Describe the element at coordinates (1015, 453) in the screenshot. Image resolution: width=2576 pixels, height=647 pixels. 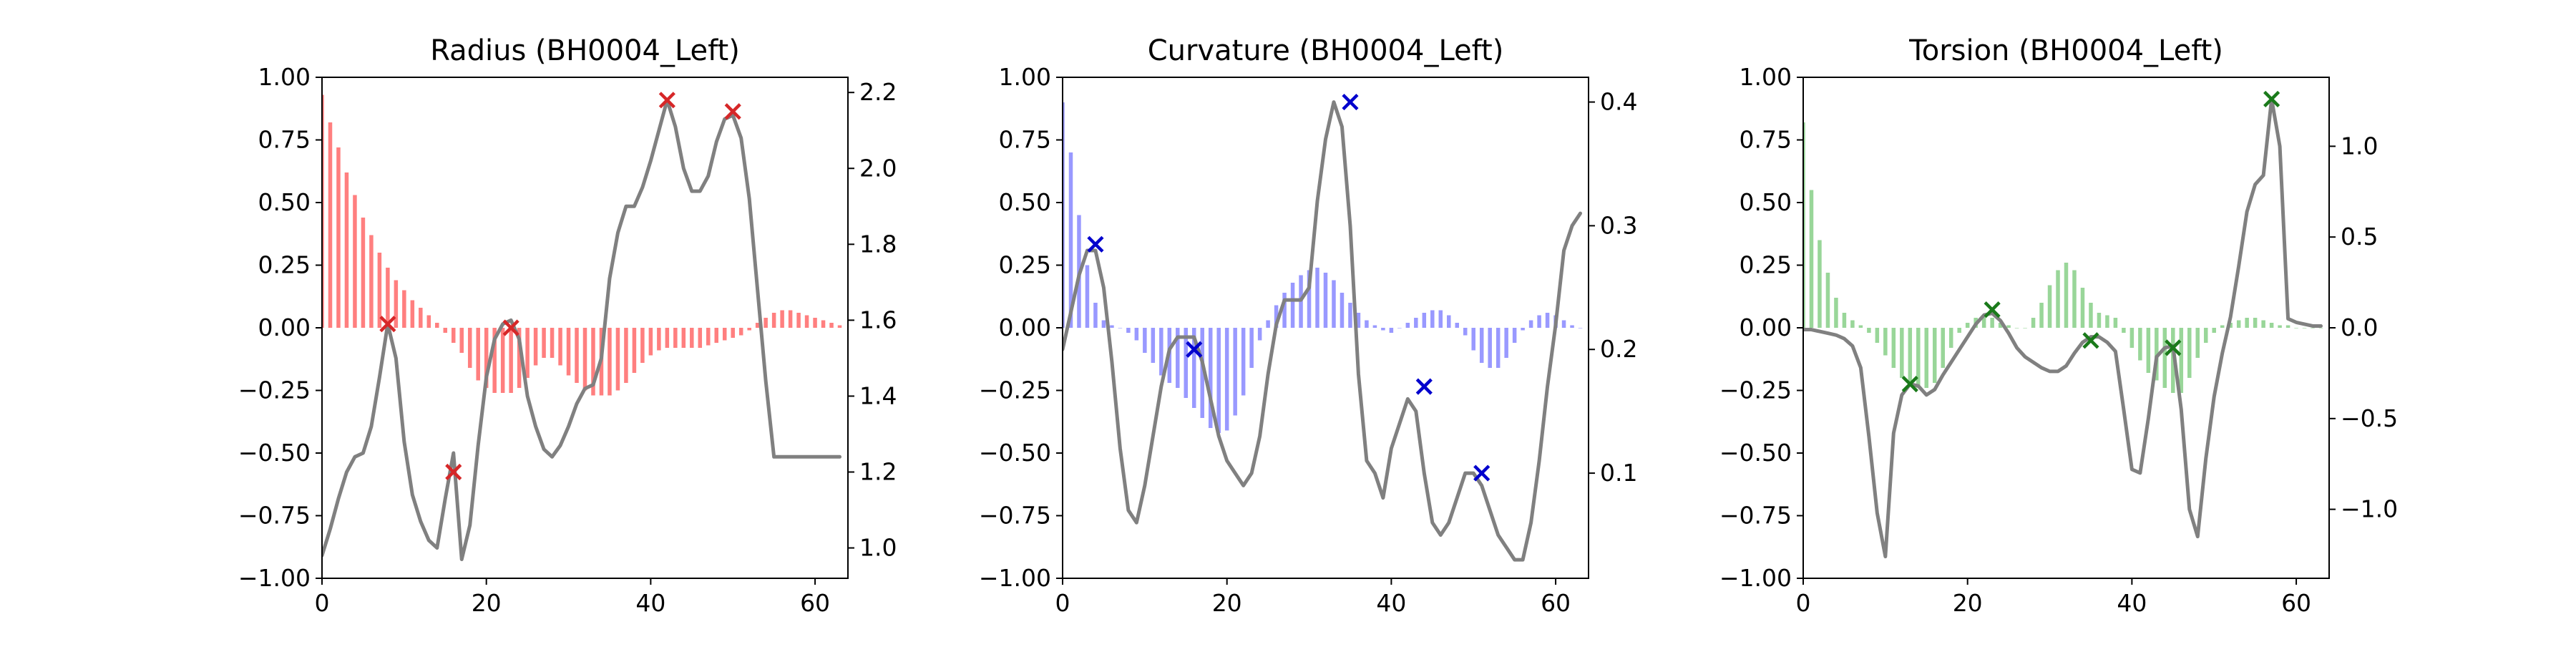
I see `y-left-tick-label: −0.50` at that location.